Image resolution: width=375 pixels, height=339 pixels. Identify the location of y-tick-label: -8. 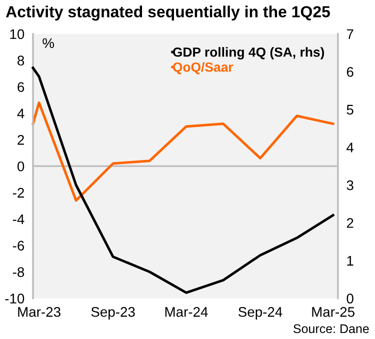
(18, 272).